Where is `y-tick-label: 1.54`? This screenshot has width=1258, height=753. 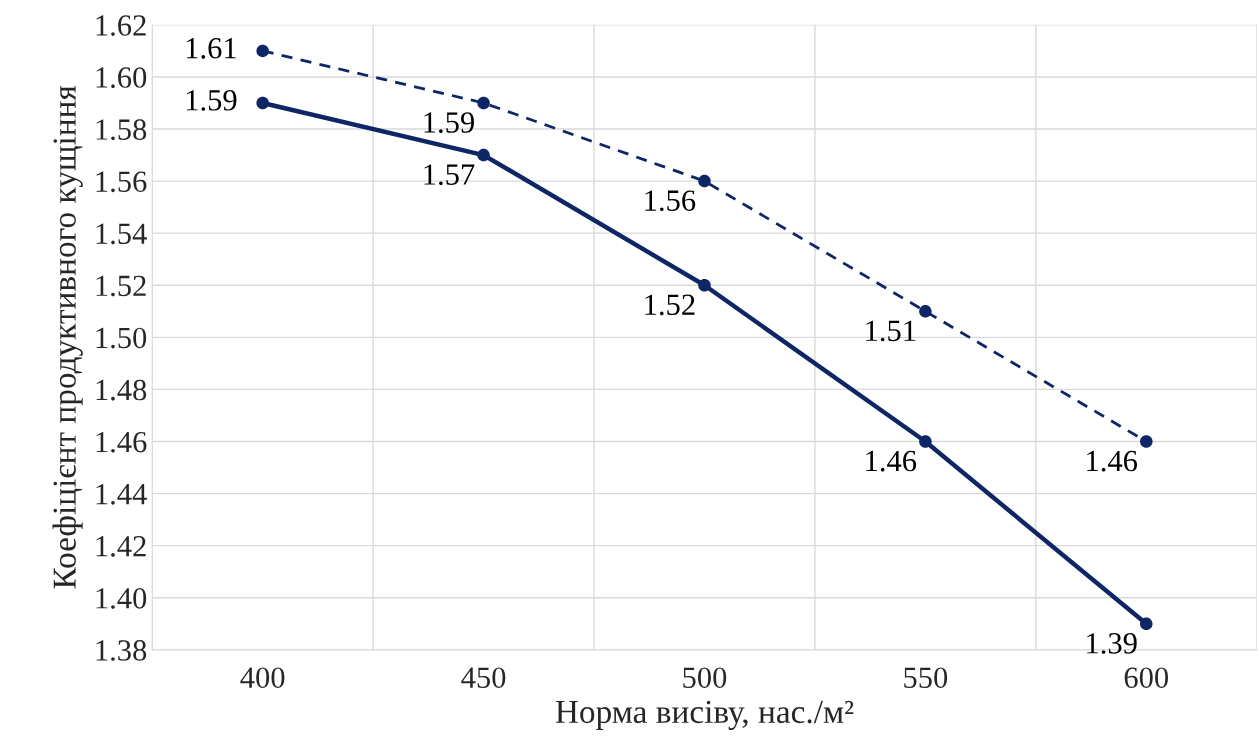
y-tick-label: 1.54 is located at coordinates (121, 234).